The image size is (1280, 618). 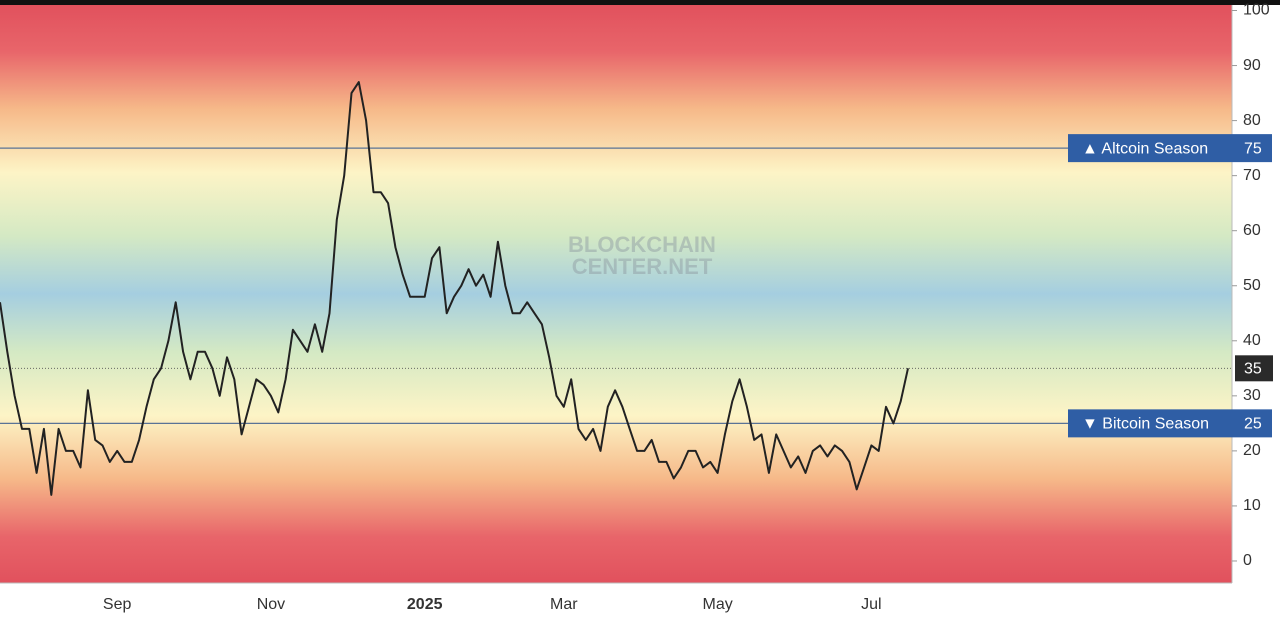 What do you see at coordinates (717, 604) in the screenshot?
I see `x-tick-label: May` at bounding box center [717, 604].